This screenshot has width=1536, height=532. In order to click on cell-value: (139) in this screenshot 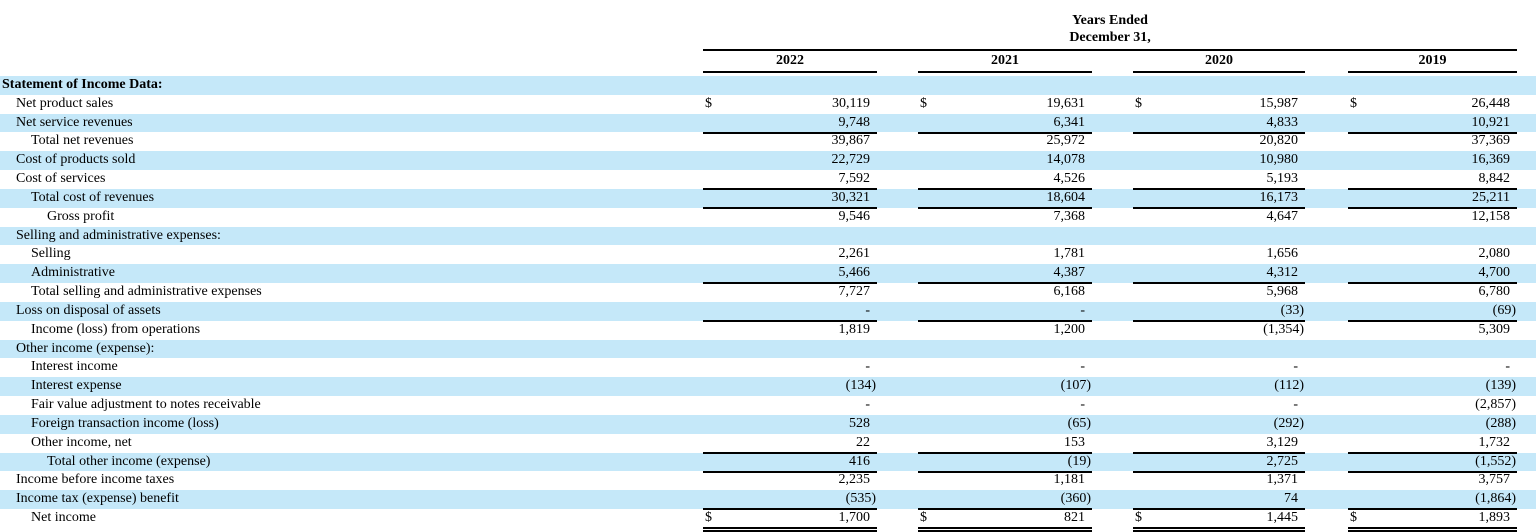, I will do `click(1500, 386)`.